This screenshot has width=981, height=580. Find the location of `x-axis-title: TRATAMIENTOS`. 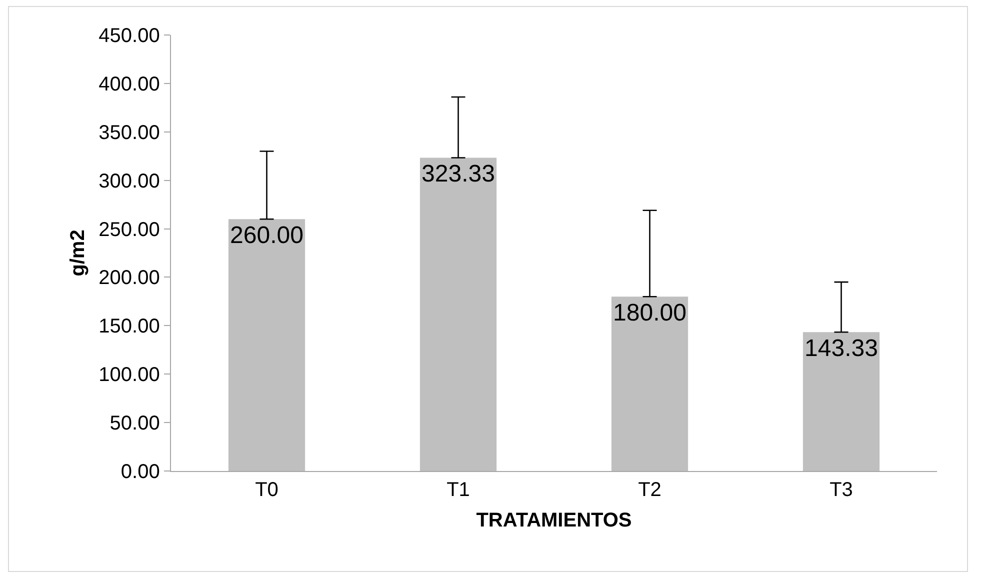

x-axis-title: TRATAMIENTOS is located at coordinates (554, 521).